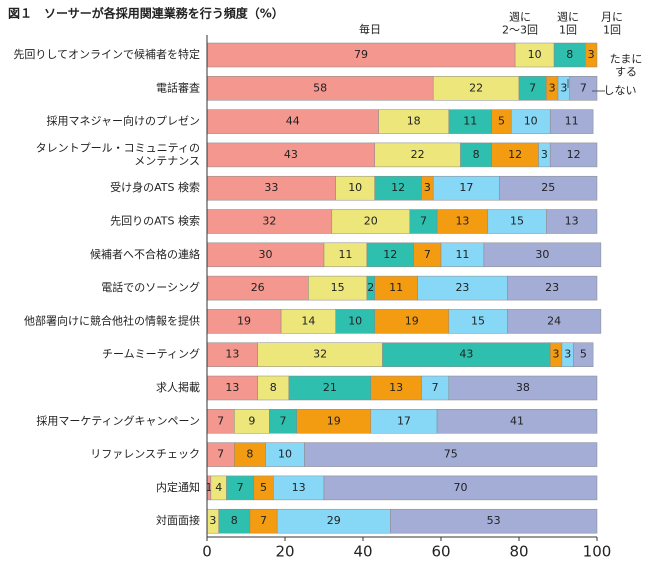  Describe the element at coordinates (178, 87) in the screenshot. I see `category-label: 電話審査` at that location.